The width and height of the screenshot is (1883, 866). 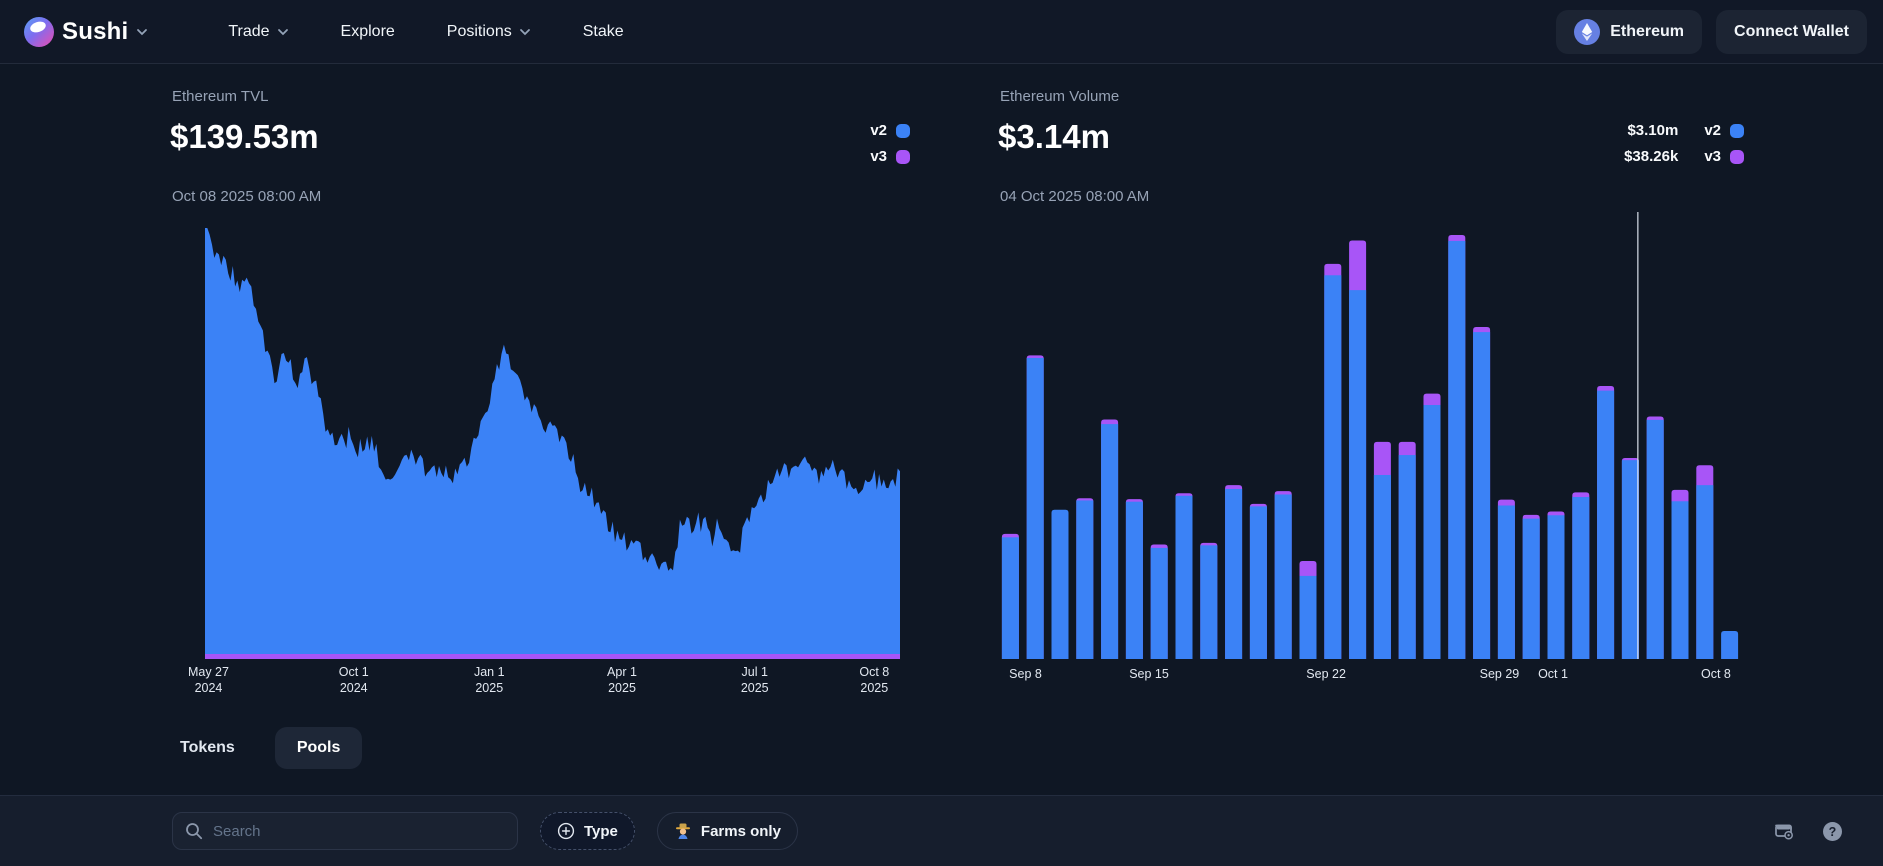 What do you see at coordinates (740, 831) in the screenshot?
I see `farms-only-label: Farms only` at bounding box center [740, 831].